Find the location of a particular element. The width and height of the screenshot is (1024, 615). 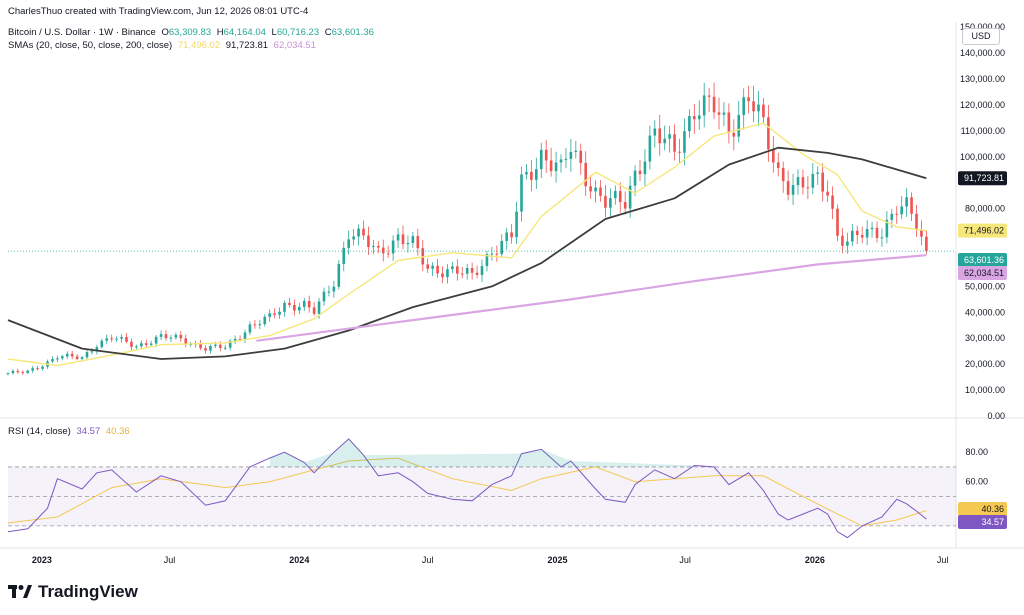

y-tick-label: 130,000.00 is located at coordinates (982, 79).